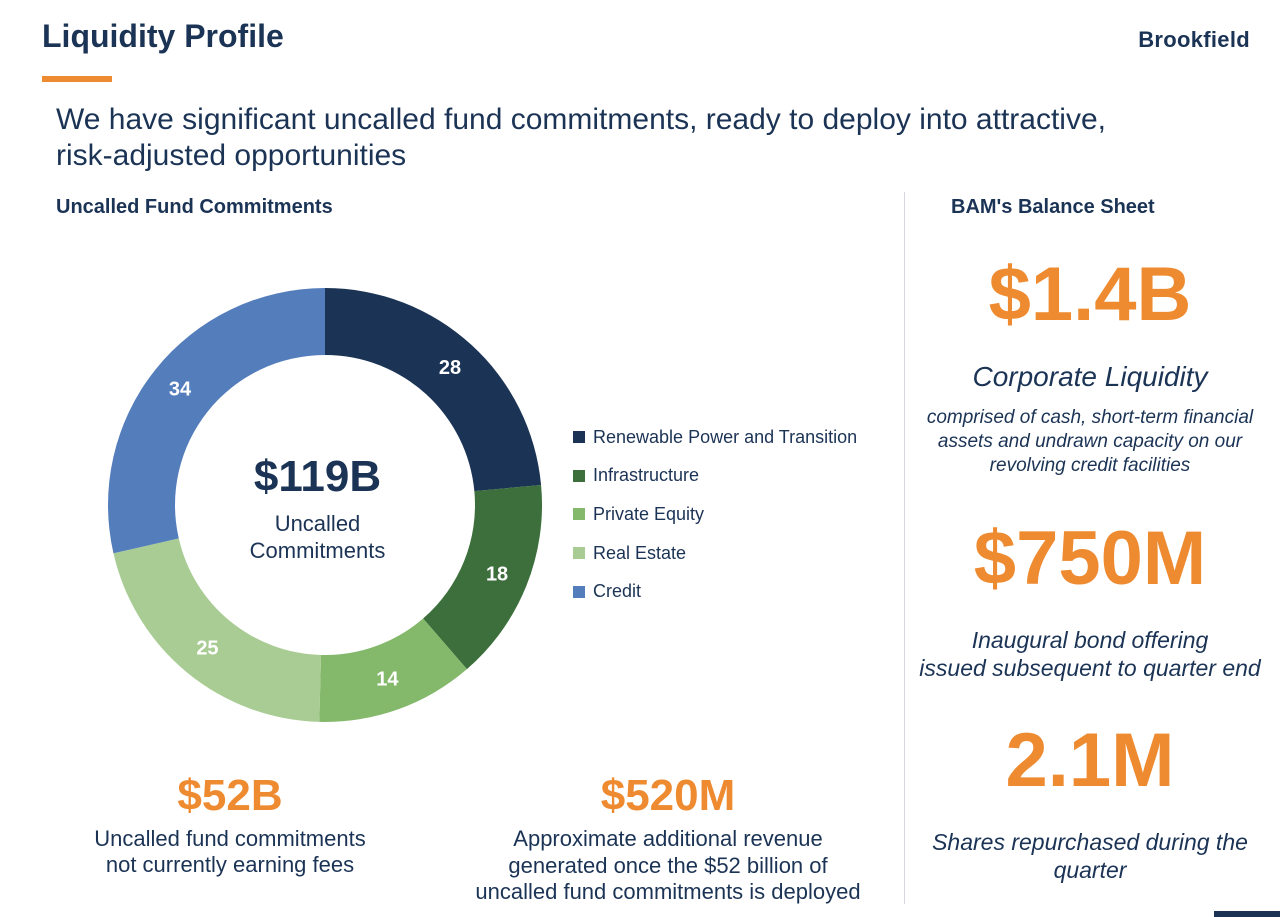 Image resolution: width=1280 pixels, height=917 pixels. What do you see at coordinates (207, 648) in the screenshot?
I see `donut-data-label: 25` at bounding box center [207, 648].